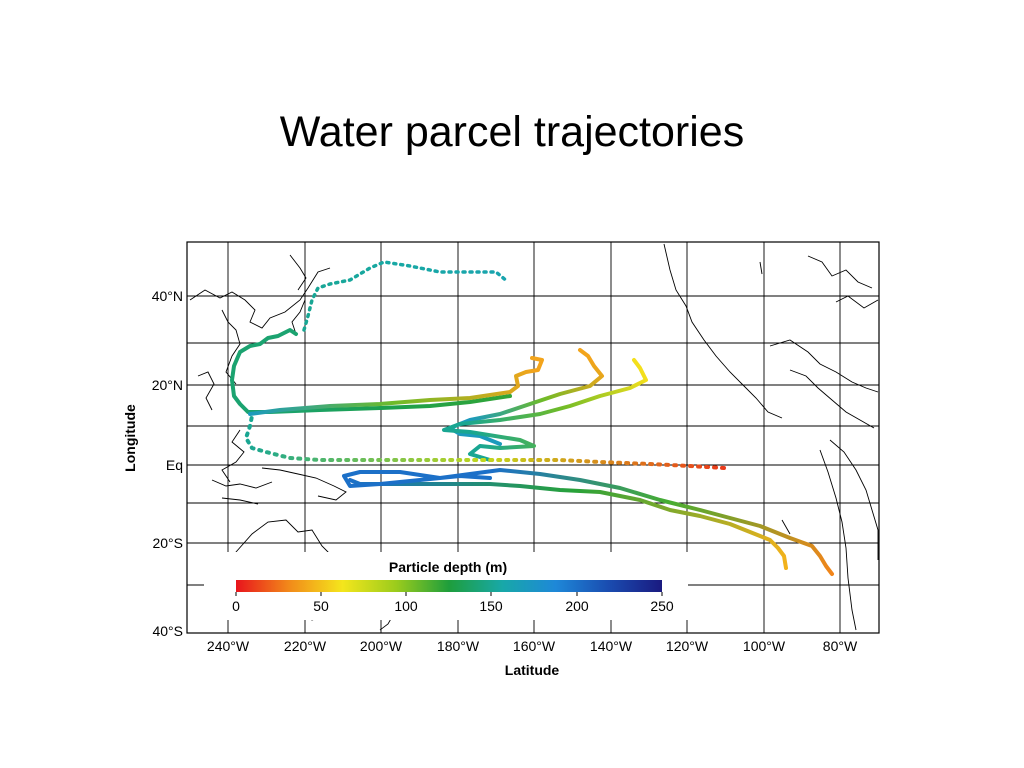 The width and height of the screenshot is (1024, 768). Describe the element at coordinates (534, 646) in the screenshot. I see `x-tick-label: 160°W` at that location.